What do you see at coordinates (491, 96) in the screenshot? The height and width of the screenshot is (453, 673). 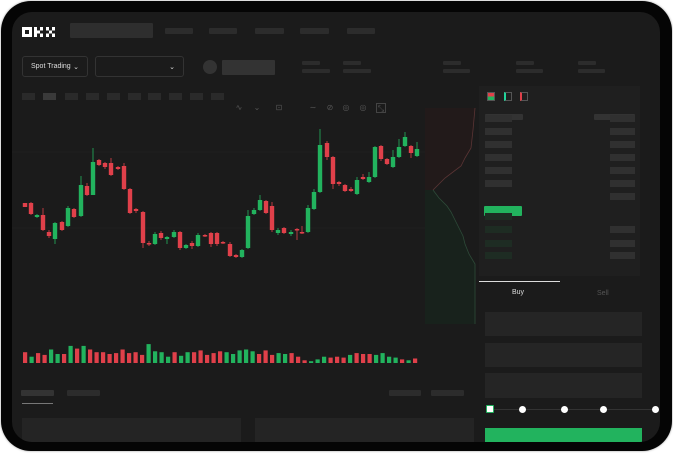 I see `orderbook-both-icon` at bounding box center [491, 96].